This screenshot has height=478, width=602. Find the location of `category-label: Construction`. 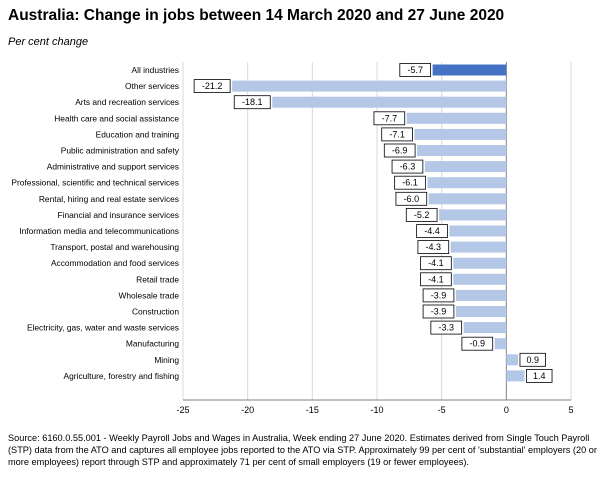

category-label: Construction is located at coordinates (155, 312).